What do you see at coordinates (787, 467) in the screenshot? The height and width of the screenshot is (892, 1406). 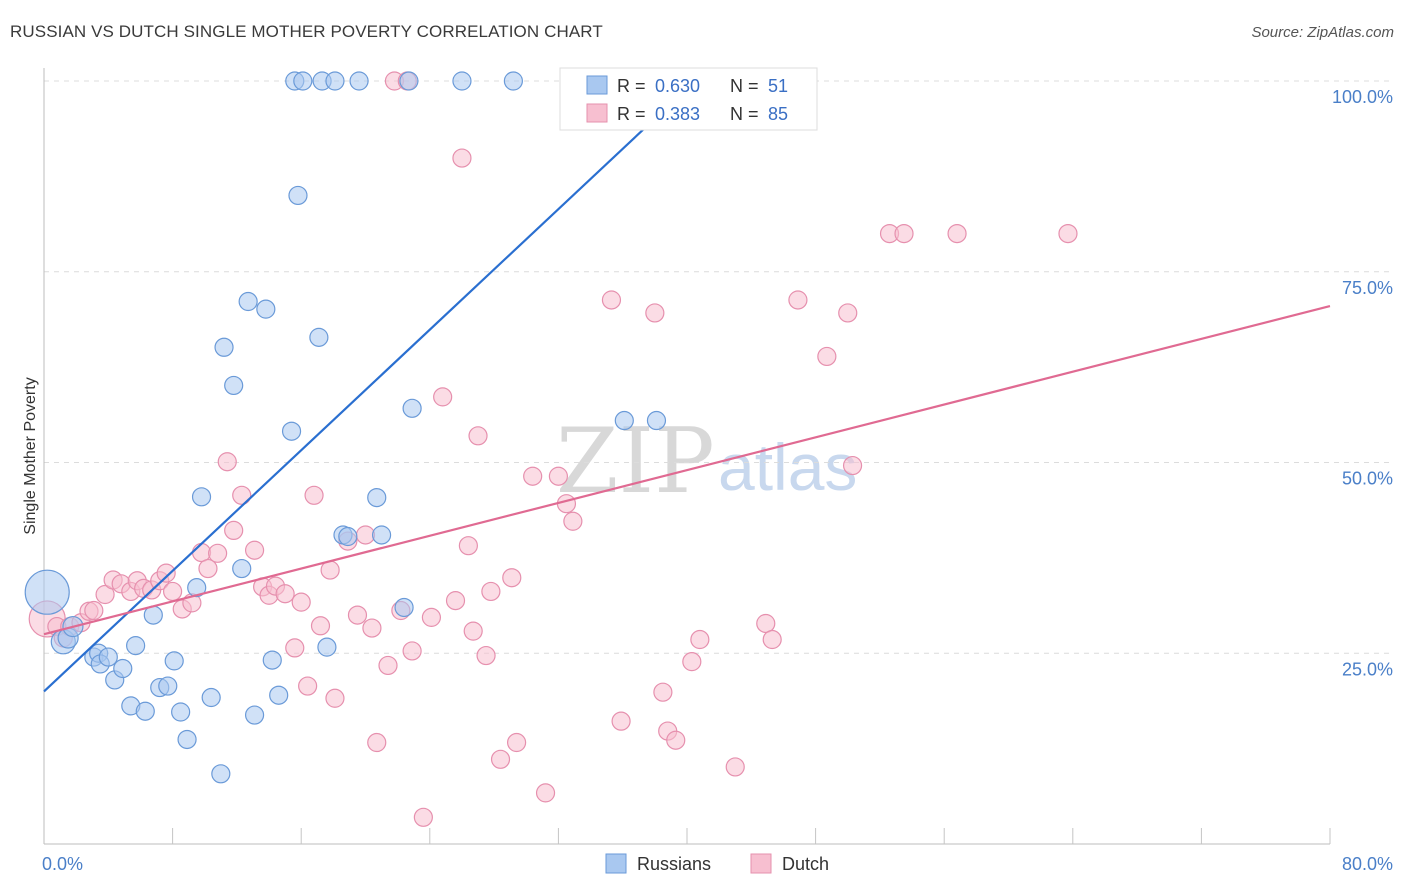 I see `watermark-atlas: atlas` at bounding box center [787, 467].